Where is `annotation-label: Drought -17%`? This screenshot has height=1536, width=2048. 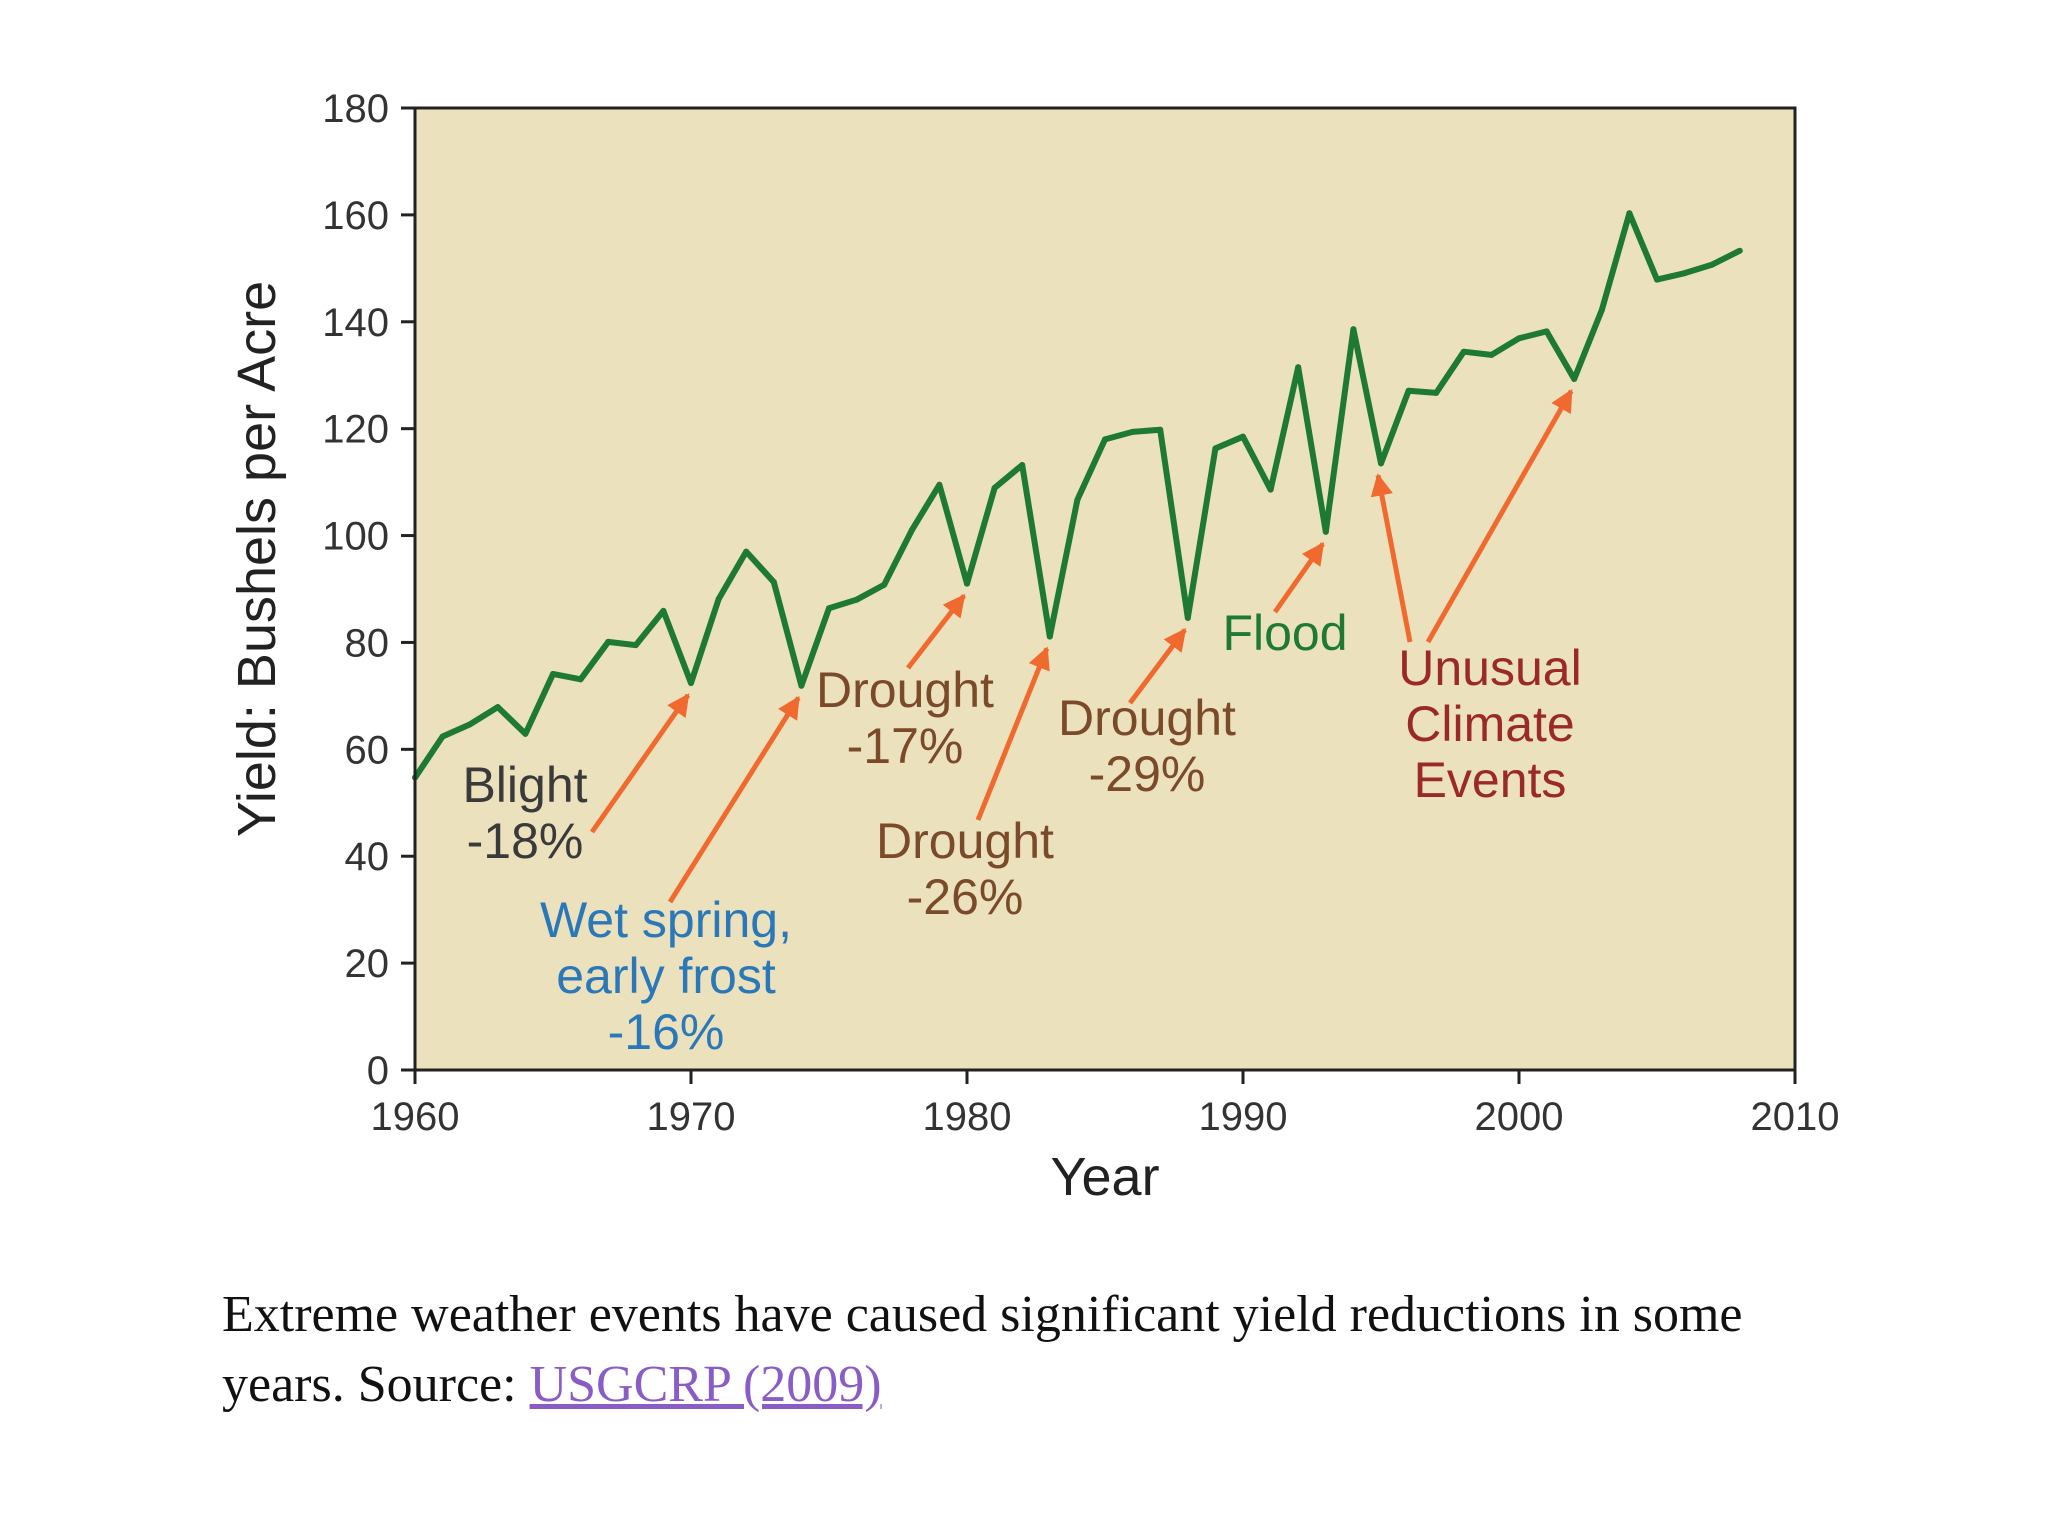 annotation-label: Drought -17% is located at coordinates (905, 718).